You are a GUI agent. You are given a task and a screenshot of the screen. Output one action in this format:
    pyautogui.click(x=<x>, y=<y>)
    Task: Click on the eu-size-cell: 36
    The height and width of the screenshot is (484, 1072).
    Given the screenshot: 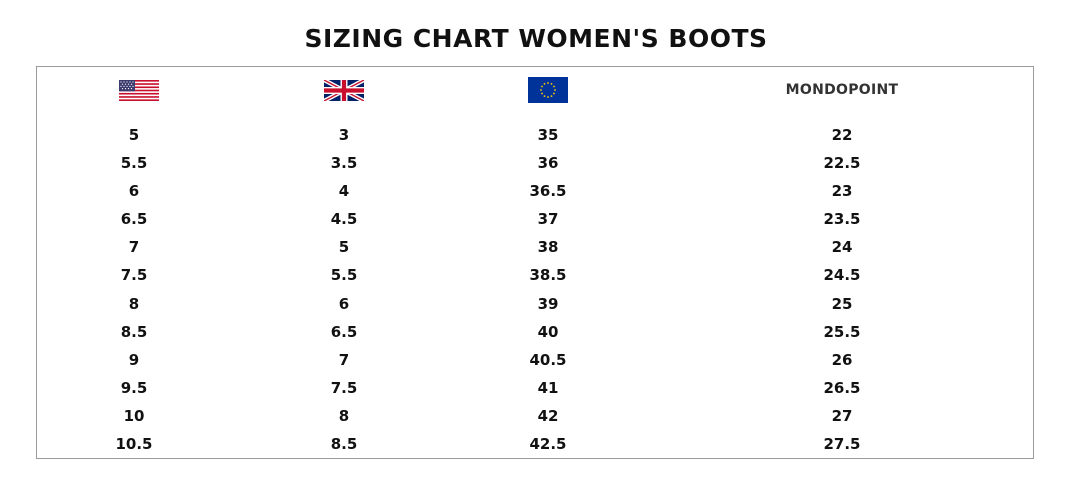 What is the action you would take?
    pyautogui.click(x=548, y=163)
    